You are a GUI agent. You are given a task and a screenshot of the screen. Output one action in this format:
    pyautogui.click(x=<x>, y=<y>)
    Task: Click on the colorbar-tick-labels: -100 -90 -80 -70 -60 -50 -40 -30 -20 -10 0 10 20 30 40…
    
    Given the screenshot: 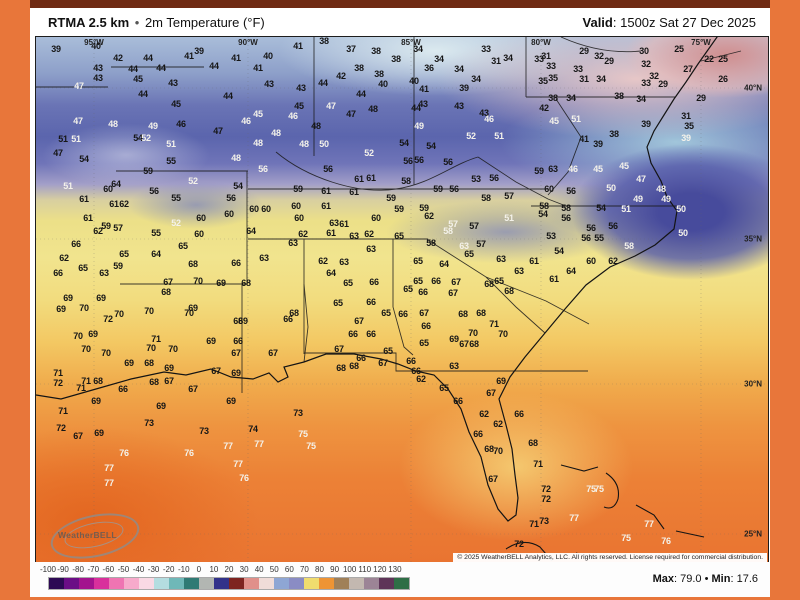 What is the action you would take?
    pyautogui.click(x=225, y=570)
    